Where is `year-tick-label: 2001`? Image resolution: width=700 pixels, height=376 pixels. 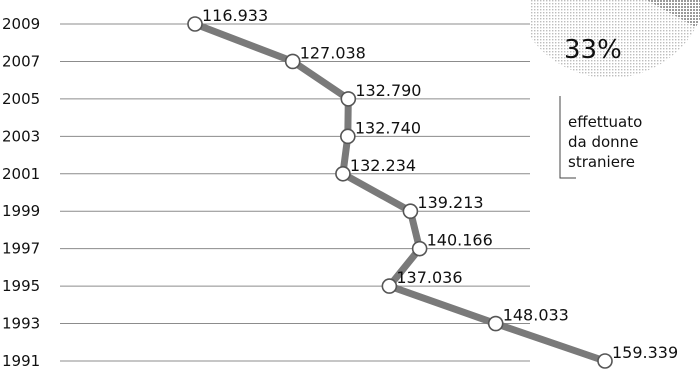
year-tick-label: 2001 is located at coordinates (21, 174).